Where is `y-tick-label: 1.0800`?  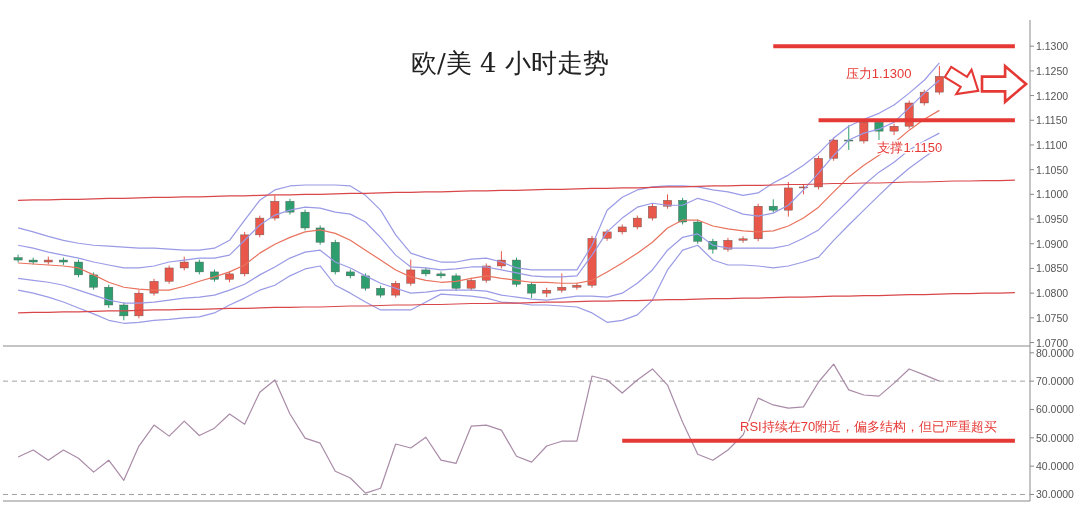 y-tick-label: 1.0800 is located at coordinates (1052, 293).